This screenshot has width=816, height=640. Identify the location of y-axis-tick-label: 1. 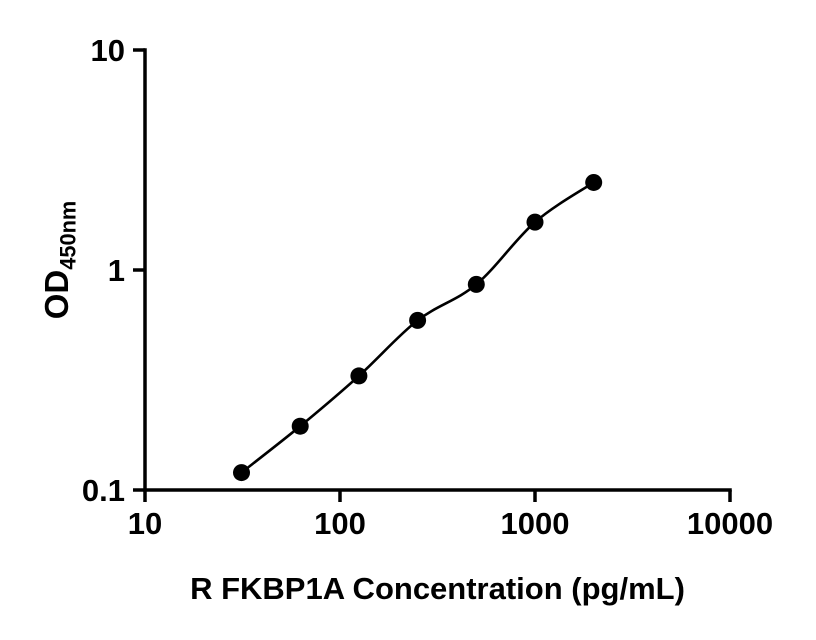
(116, 270).